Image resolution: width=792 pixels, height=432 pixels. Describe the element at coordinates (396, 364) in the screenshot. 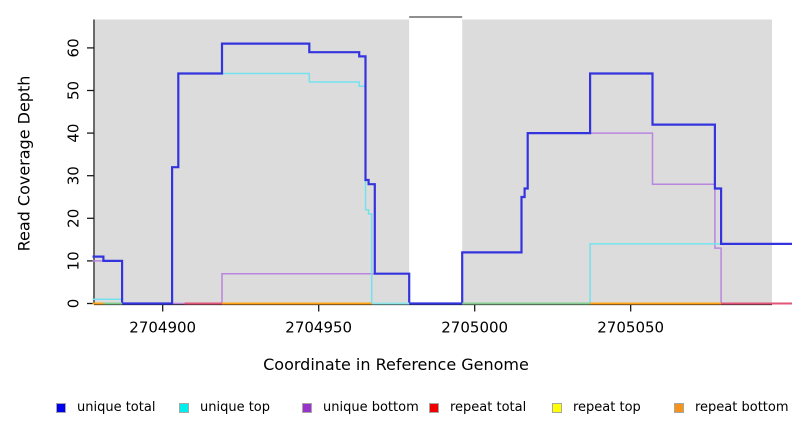

I see `x-axis-title: Coordinate in Reference Genome` at that location.